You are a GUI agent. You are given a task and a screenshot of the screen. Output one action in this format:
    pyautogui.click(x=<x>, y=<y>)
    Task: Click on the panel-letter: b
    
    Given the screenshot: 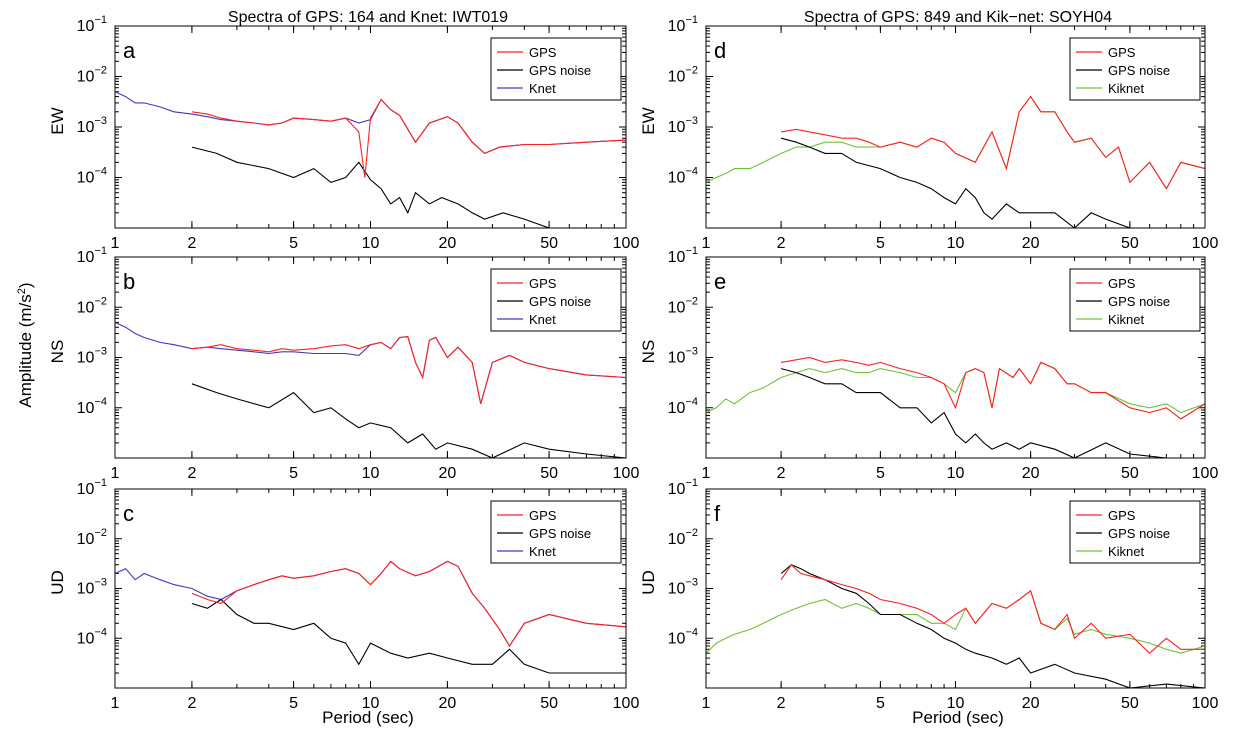 What is the action you would take?
    pyautogui.click(x=129, y=281)
    